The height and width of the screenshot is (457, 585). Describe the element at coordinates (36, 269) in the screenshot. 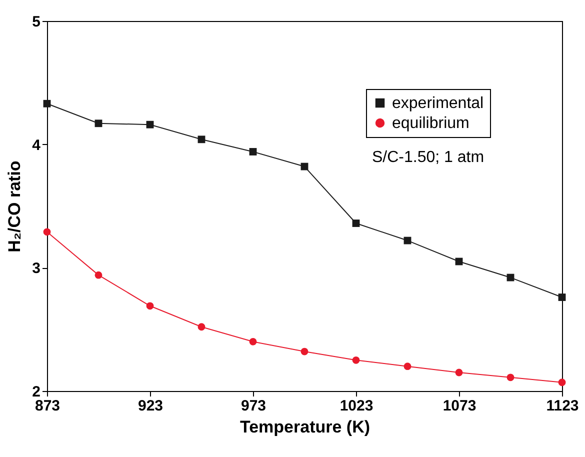

I see `y-tick-label: 3` at that location.